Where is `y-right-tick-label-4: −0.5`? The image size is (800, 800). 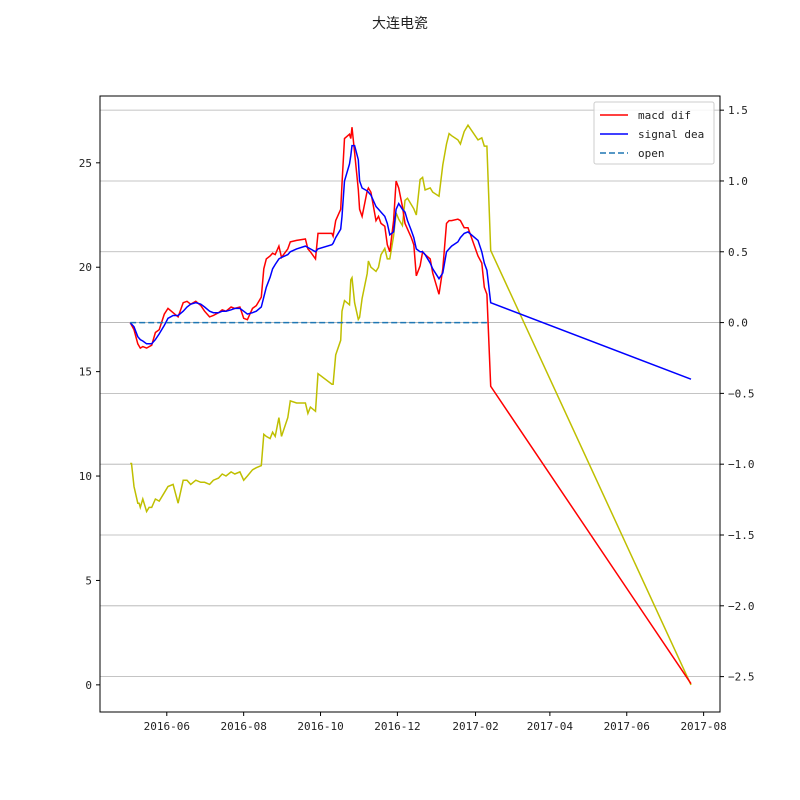
y-right-tick-label-4: −0.5 is located at coordinates (741, 393).